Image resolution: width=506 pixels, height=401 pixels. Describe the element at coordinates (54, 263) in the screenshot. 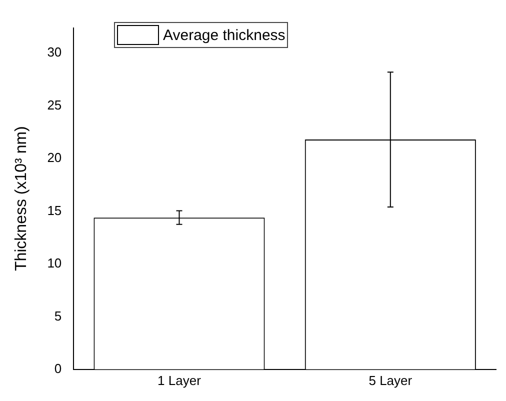

I see `y-tick-label: 10` at that location.